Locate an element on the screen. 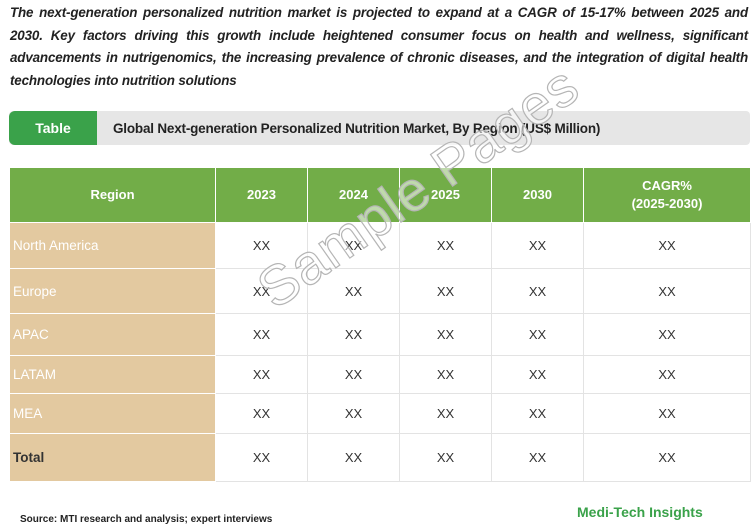  table-tab-label: Table is located at coordinates (53, 128).